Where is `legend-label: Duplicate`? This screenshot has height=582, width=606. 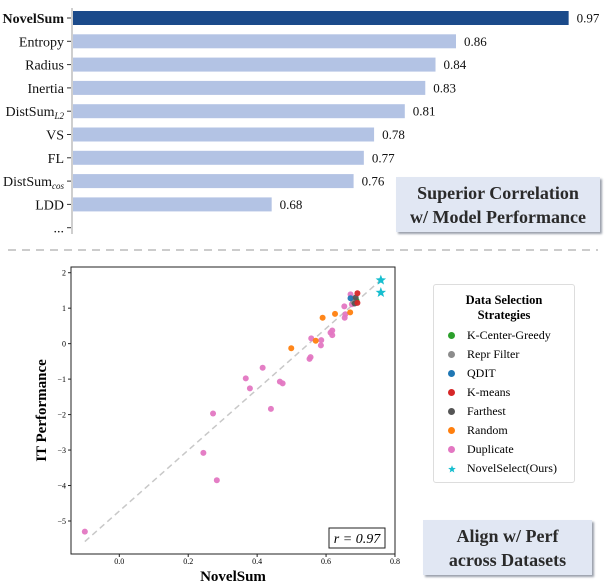 legend-label: Duplicate is located at coordinates (490, 449).